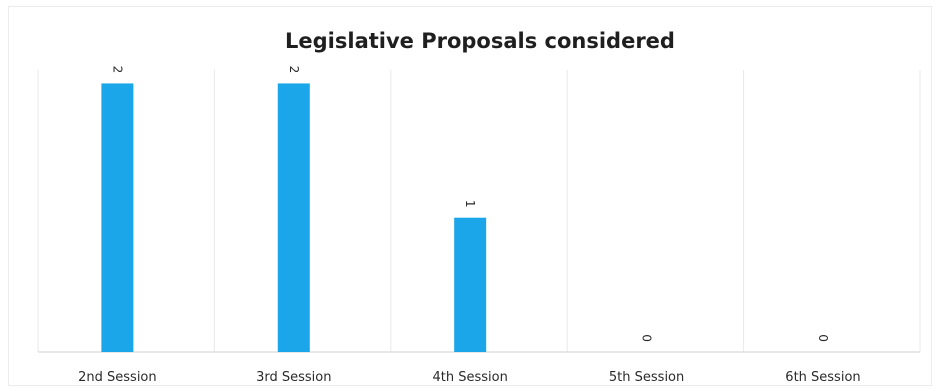 The height and width of the screenshot is (391, 940). I want to click on x-tick-label-3: 4th Session, so click(470, 377).